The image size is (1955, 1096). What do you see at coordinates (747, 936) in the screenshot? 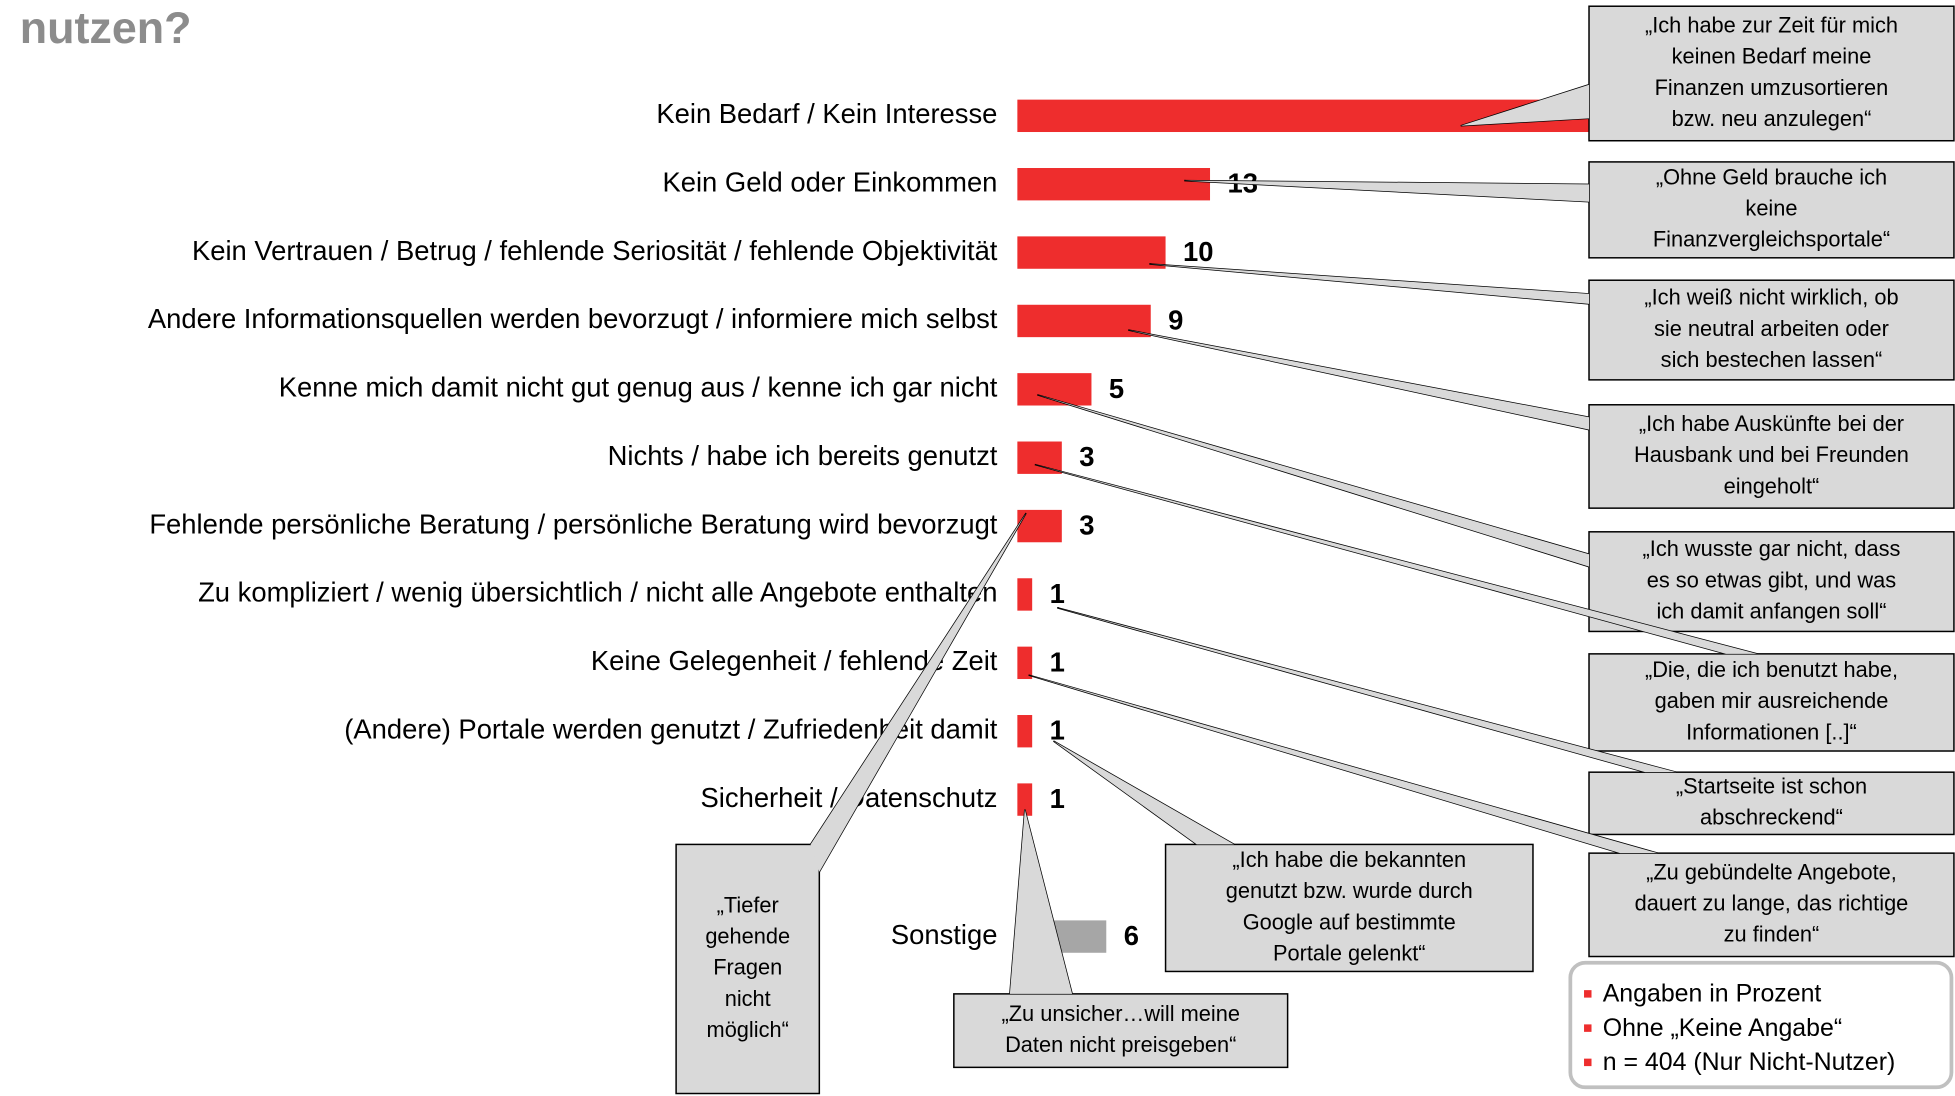
I see `callout-text: gehende` at bounding box center [747, 936].